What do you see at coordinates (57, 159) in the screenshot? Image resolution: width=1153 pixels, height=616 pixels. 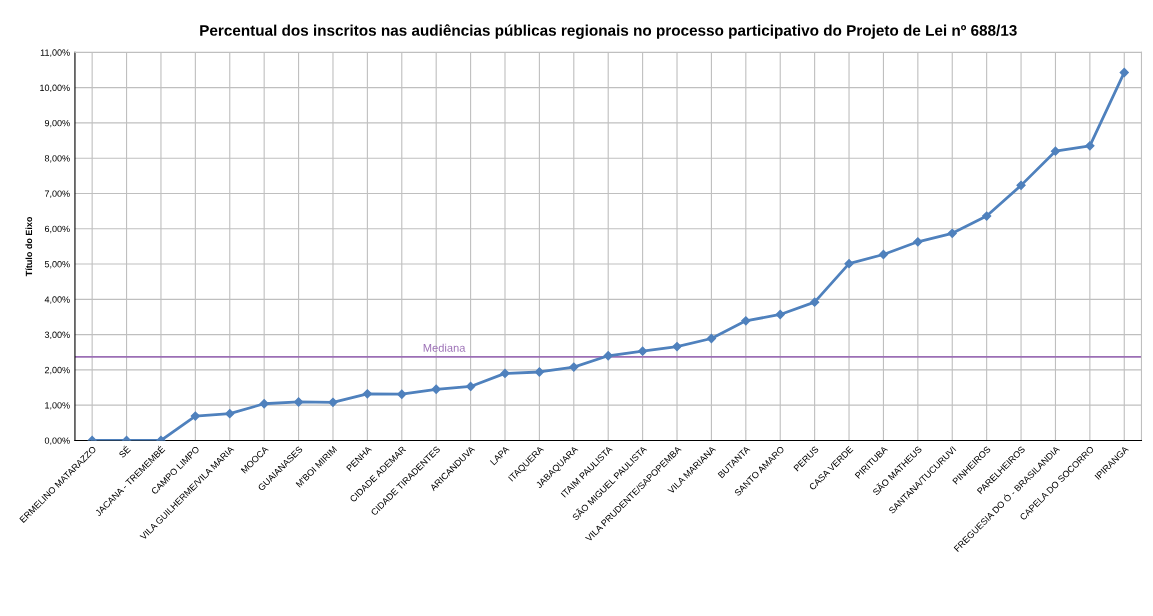 I see `y-tick-label: 8,00%` at bounding box center [57, 159].